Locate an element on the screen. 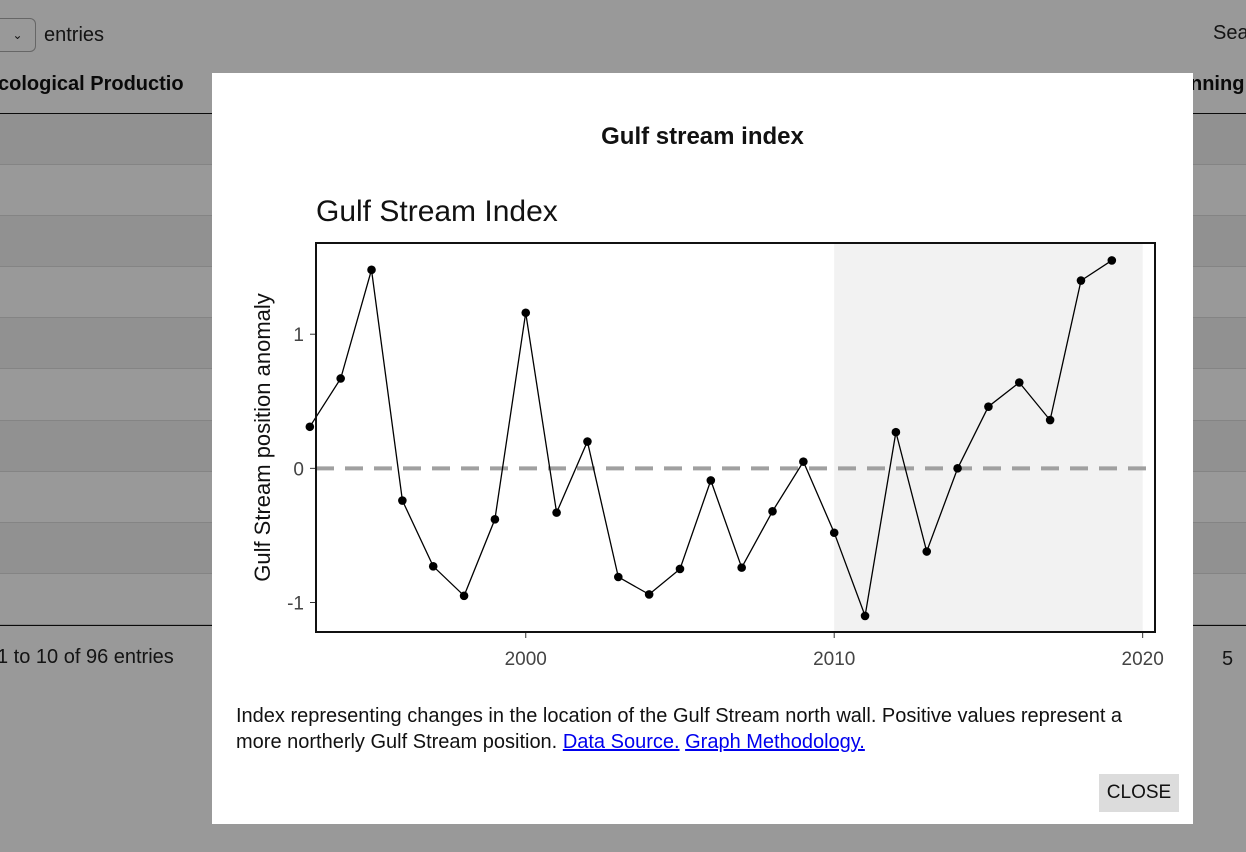  data-source-link: Data Source. is located at coordinates (621, 742).